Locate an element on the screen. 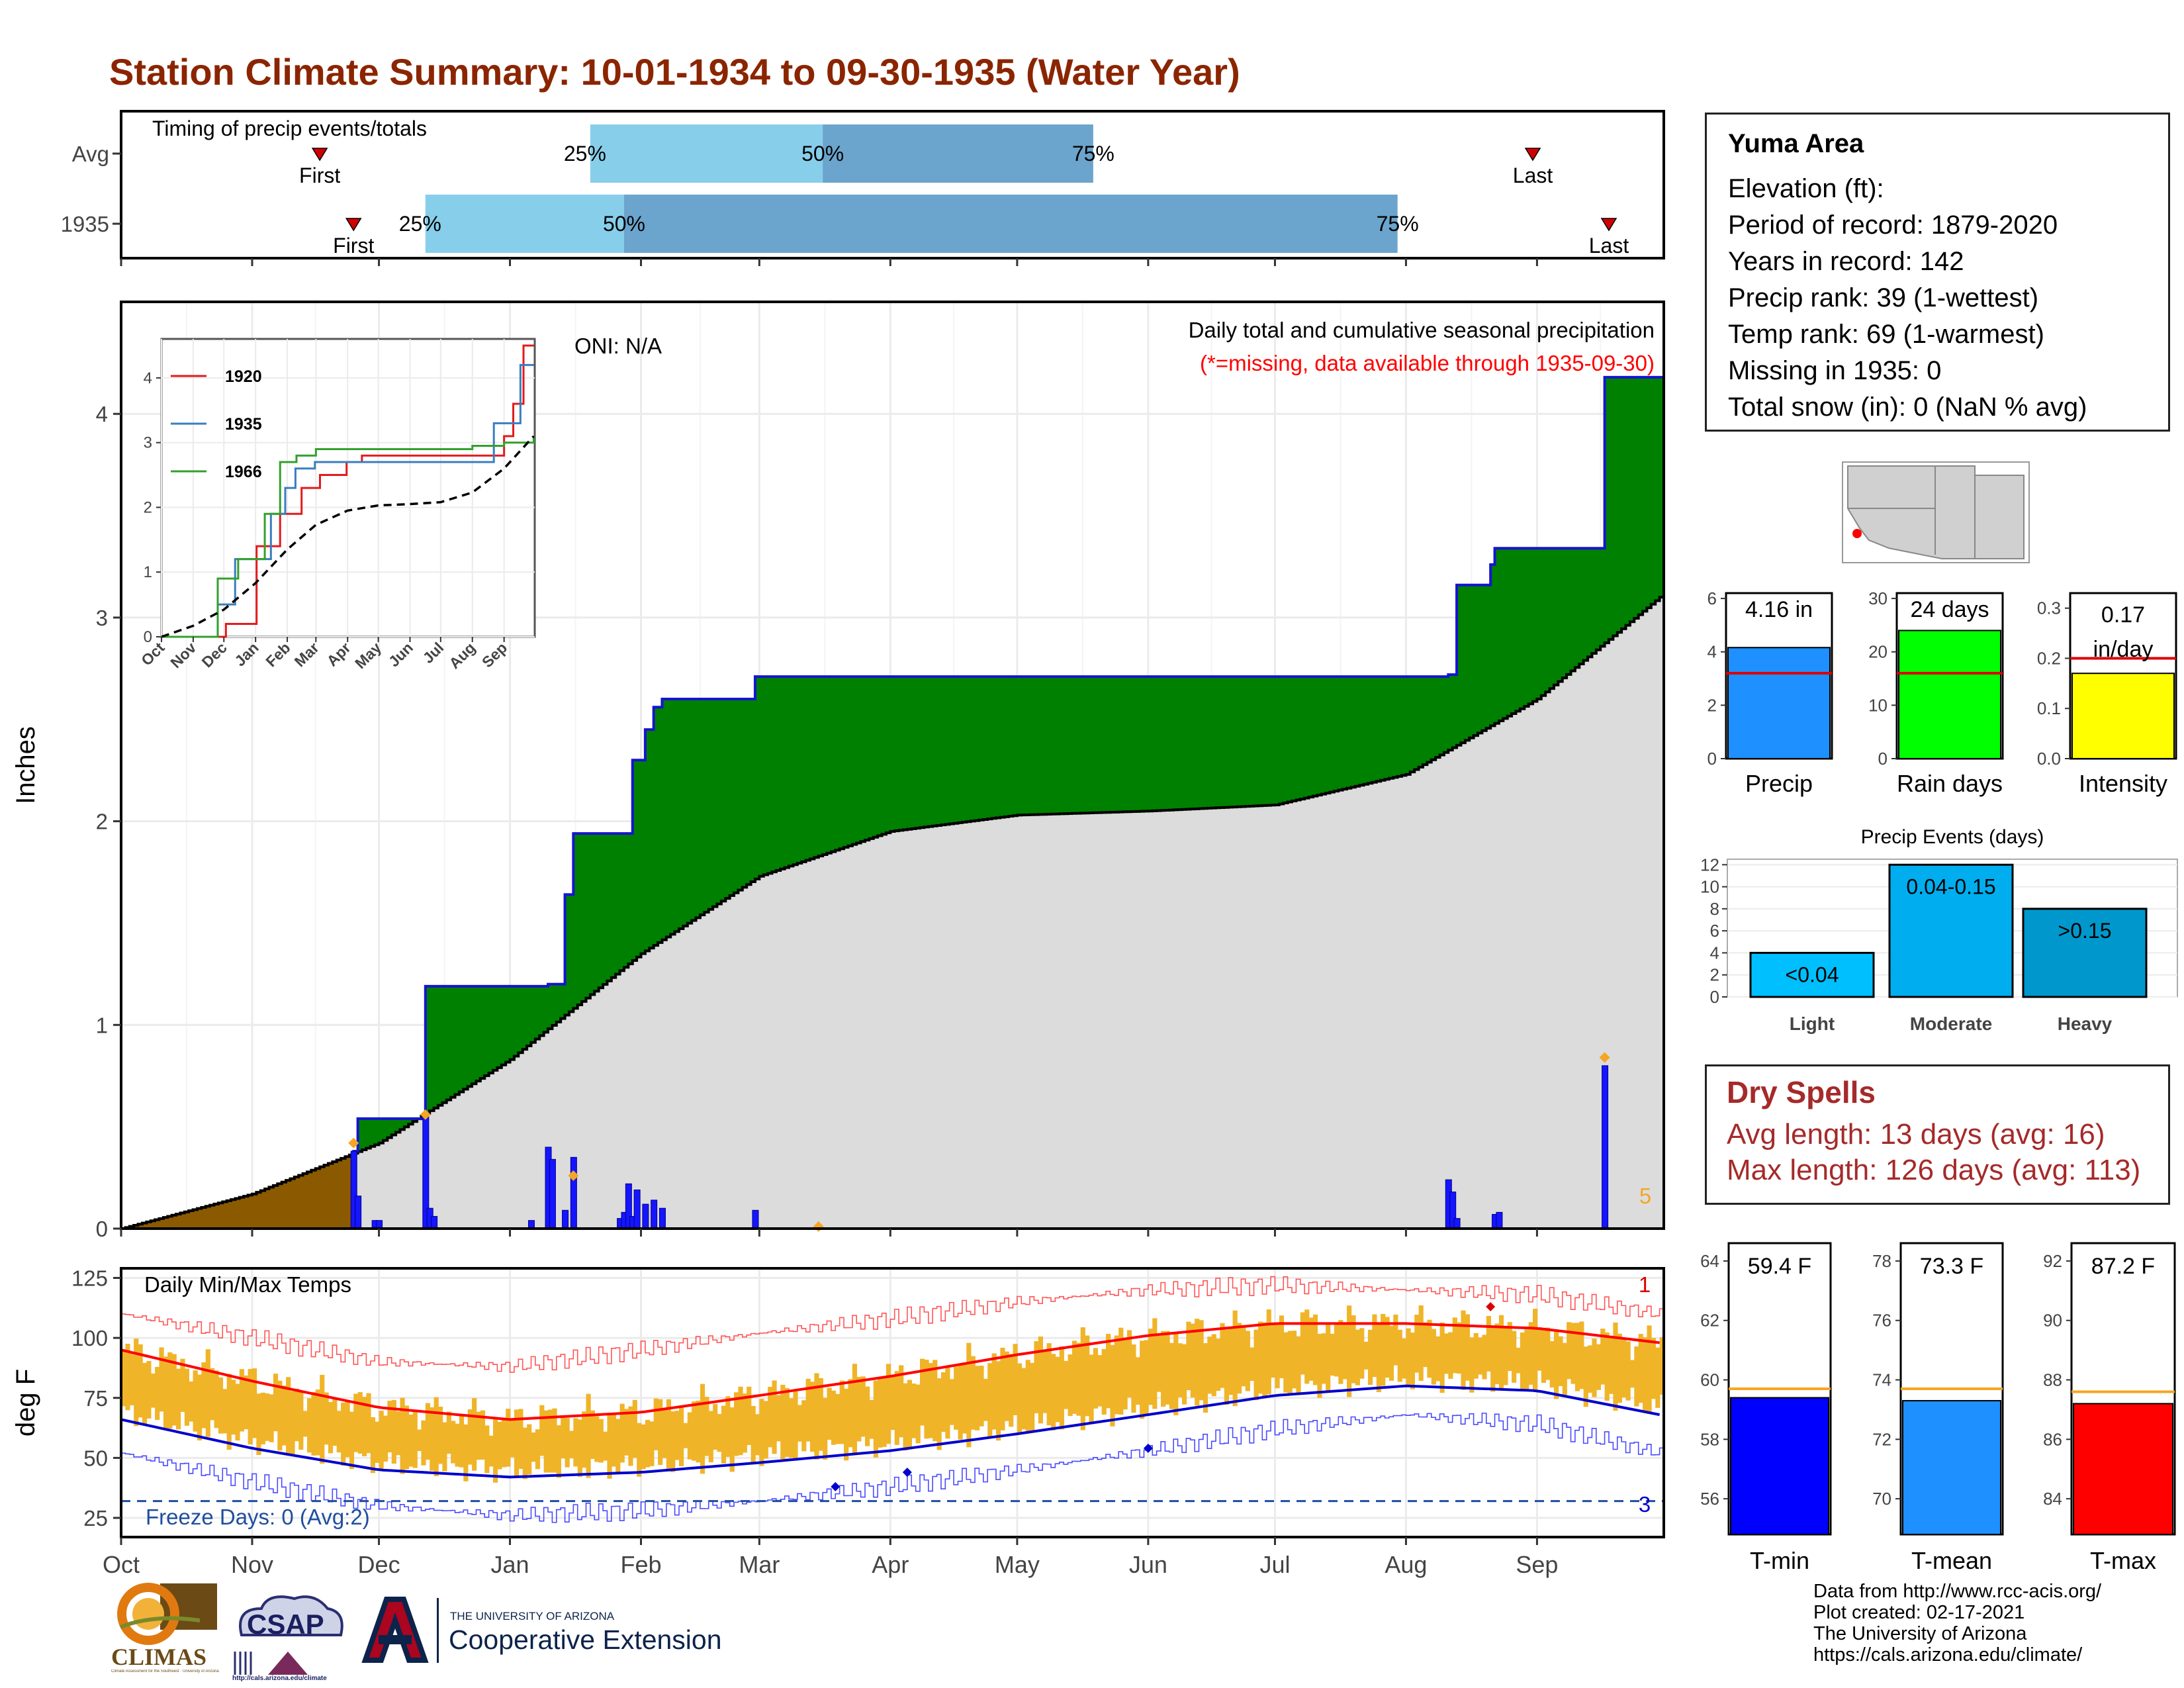 Image resolution: width=2184 pixels, height=1688 pixels. stat-bar-fill is located at coordinates (1779, 703).